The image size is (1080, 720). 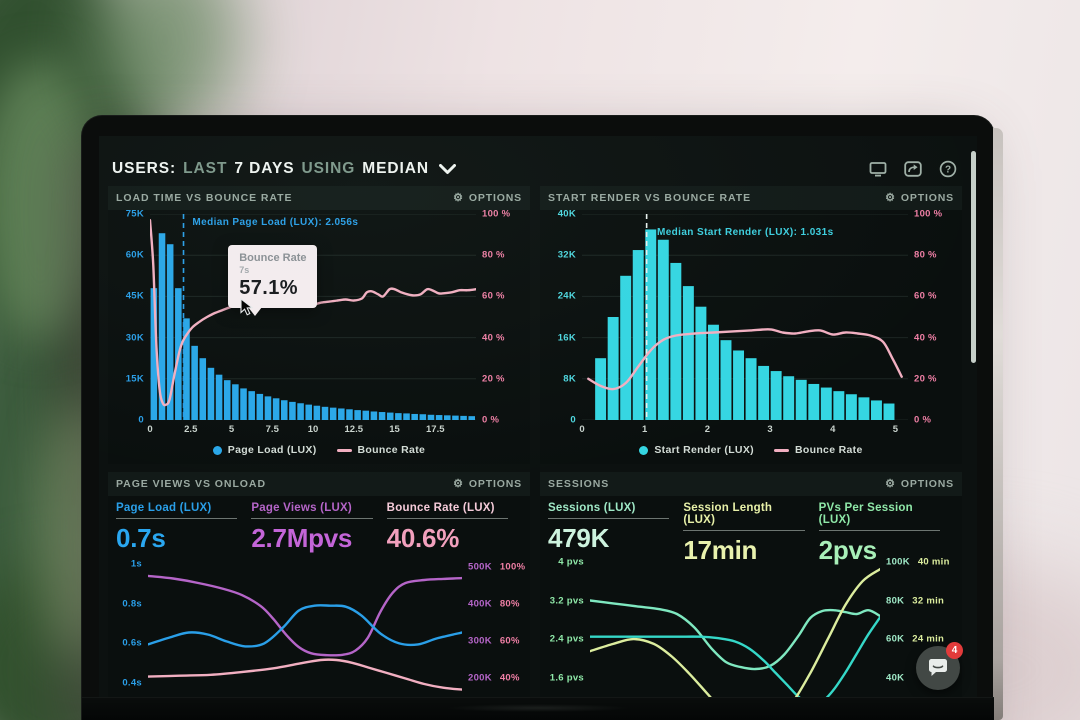 What do you see at coordinates (204, 198) in the screenshot?
I see `panel-title: LOAD TIME VS BOUNCE RATE` at bounding box center [204, 198].